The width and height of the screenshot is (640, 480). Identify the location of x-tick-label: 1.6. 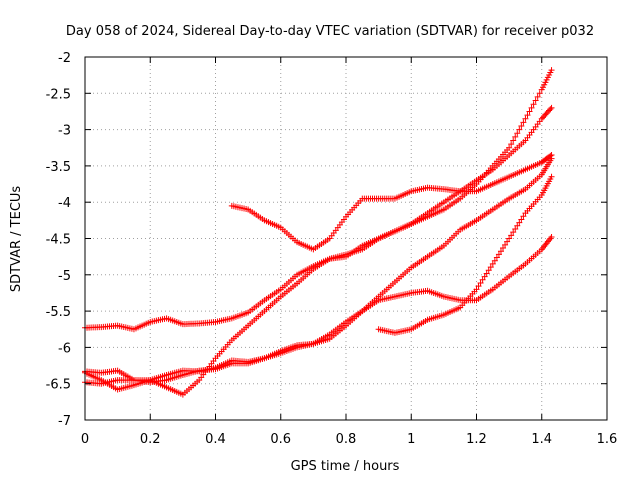
(607, 439).